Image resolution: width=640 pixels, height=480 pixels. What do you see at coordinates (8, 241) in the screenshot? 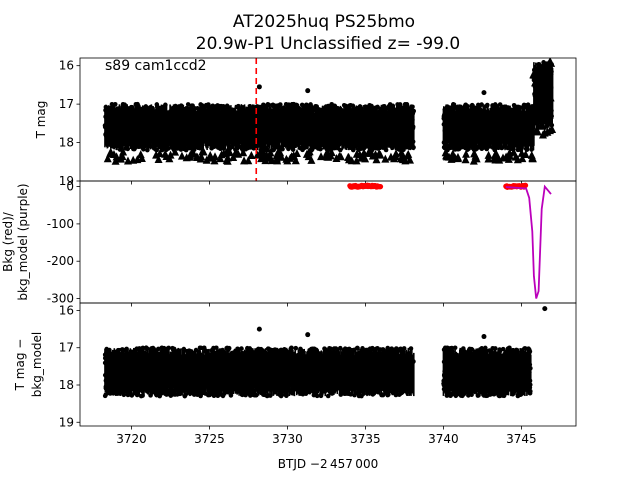
I see `background-ylabel-line1: Bkg (red)/` at bounding box center [8, 241].